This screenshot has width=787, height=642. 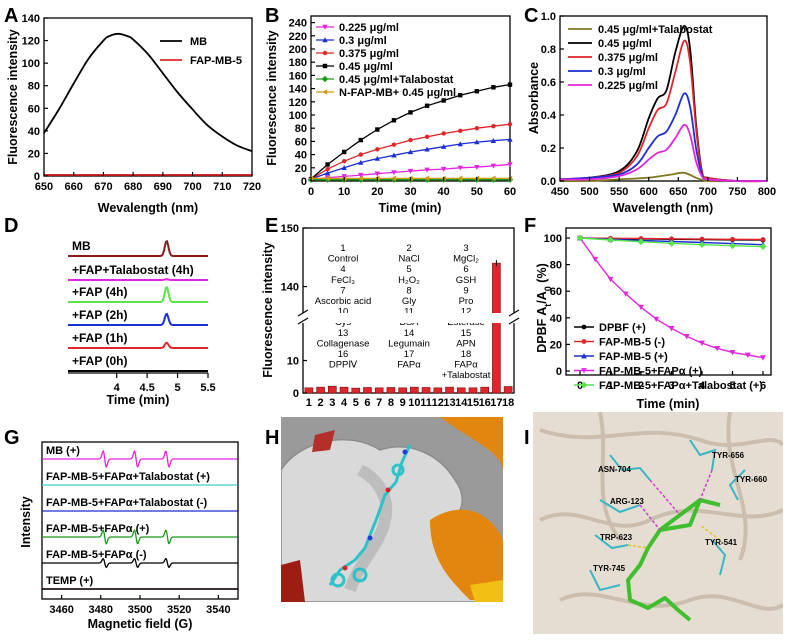 I want to click on panel-g-xlabel: Magnetic field (G), so click(x=140, y=624).